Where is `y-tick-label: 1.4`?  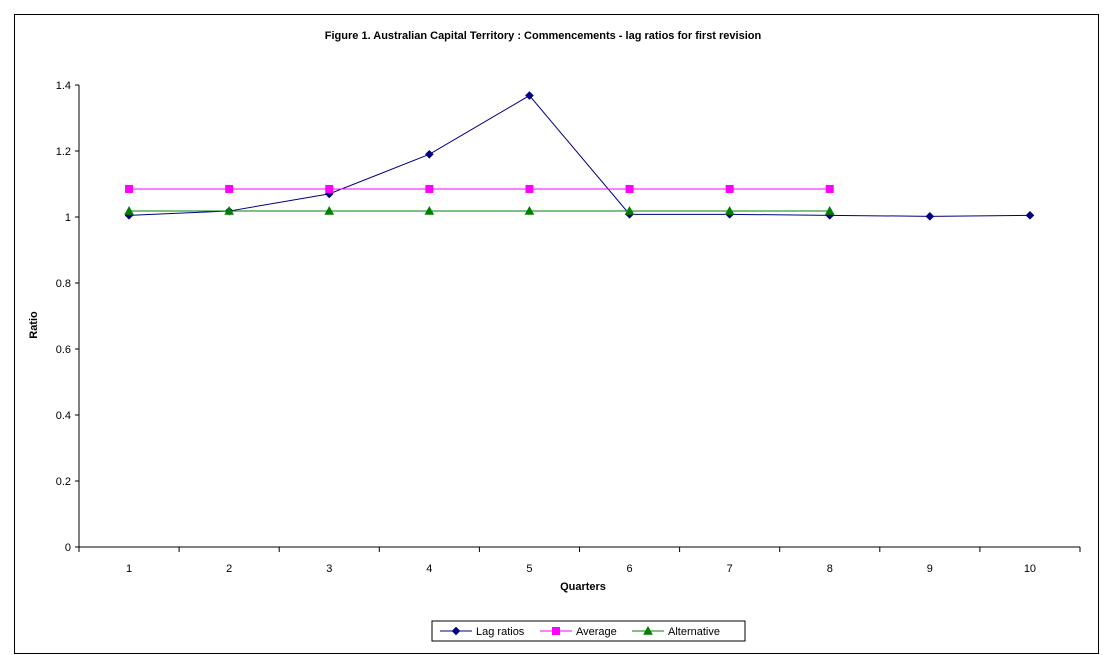 y-tick-label: 1.4 is located at coordinates (63, 86).